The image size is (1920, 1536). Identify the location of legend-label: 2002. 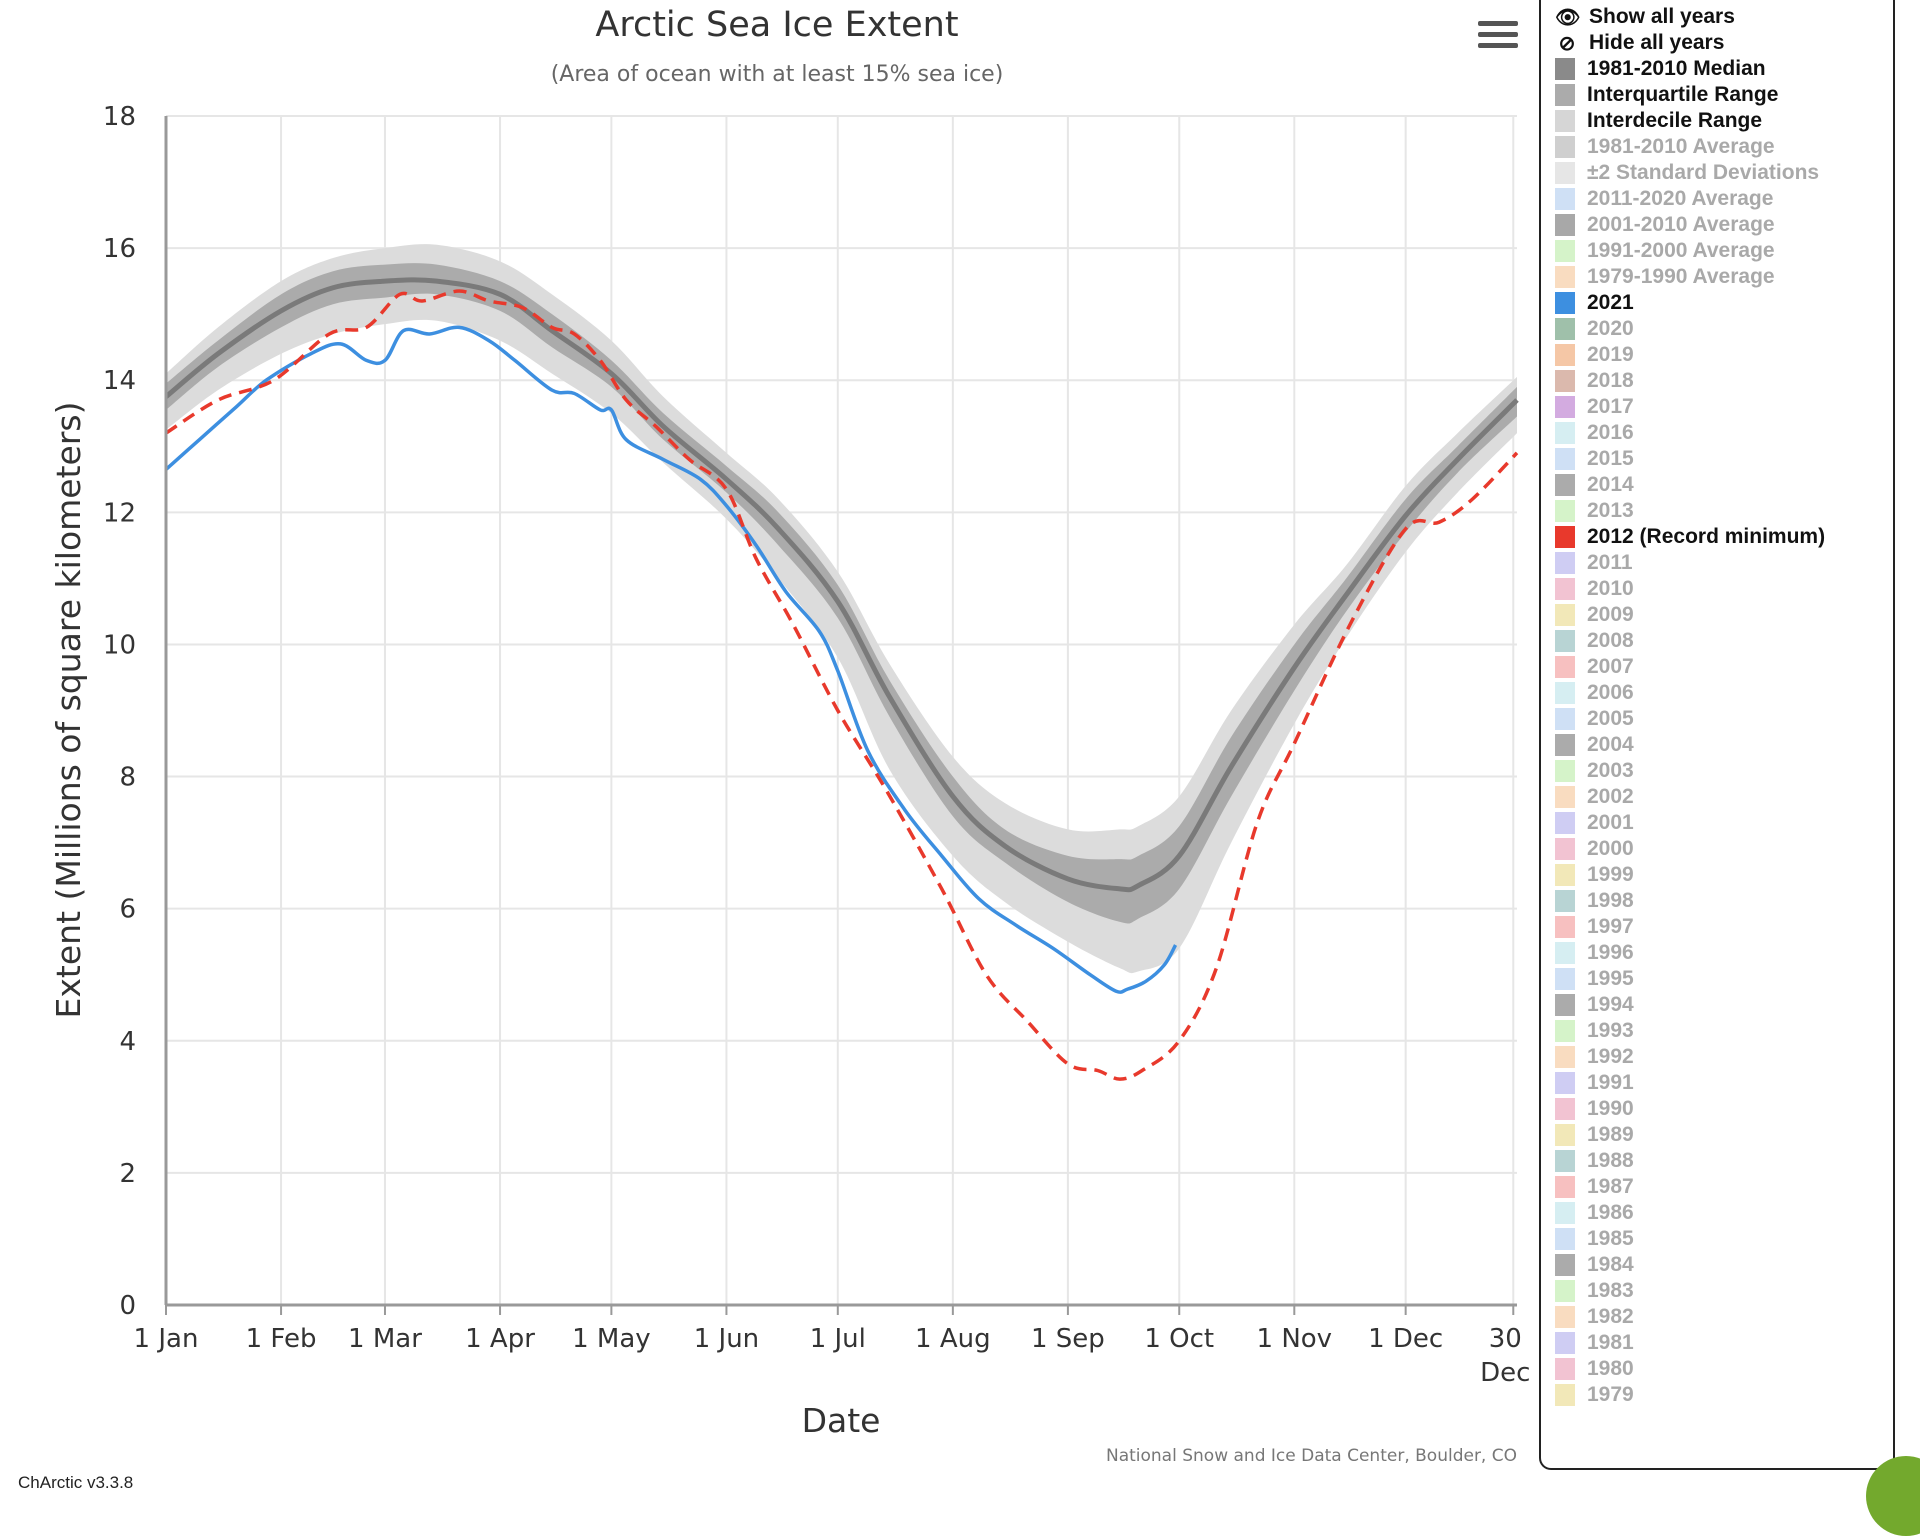
(1610, 796).